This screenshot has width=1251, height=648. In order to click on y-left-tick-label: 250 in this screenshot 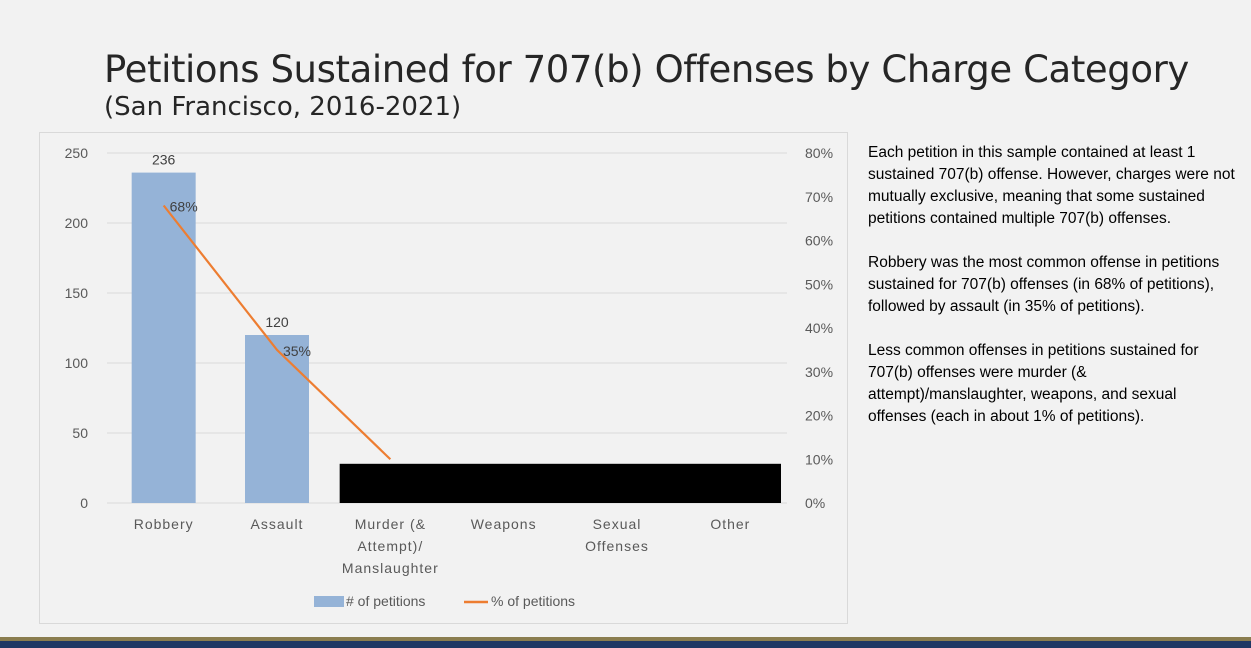, I will do `click(77, 153)`.